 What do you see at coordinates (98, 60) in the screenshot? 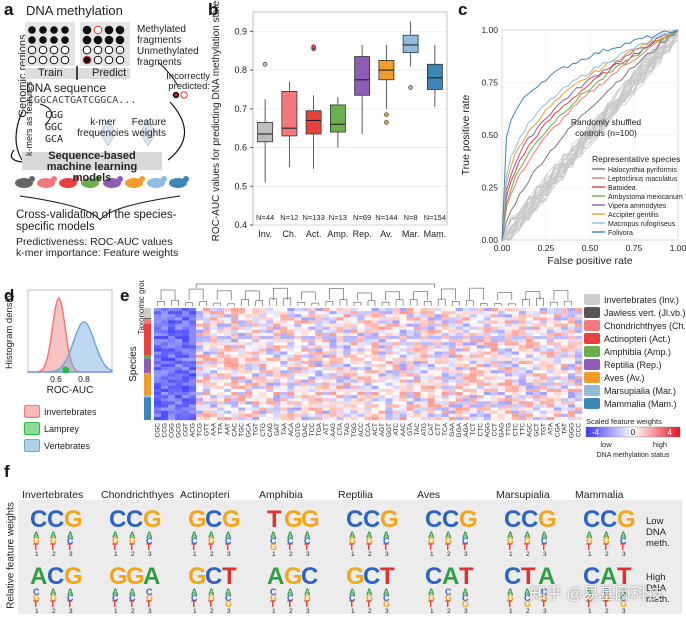
I see `unmethylated-dot` at bounding box center [98, 60].